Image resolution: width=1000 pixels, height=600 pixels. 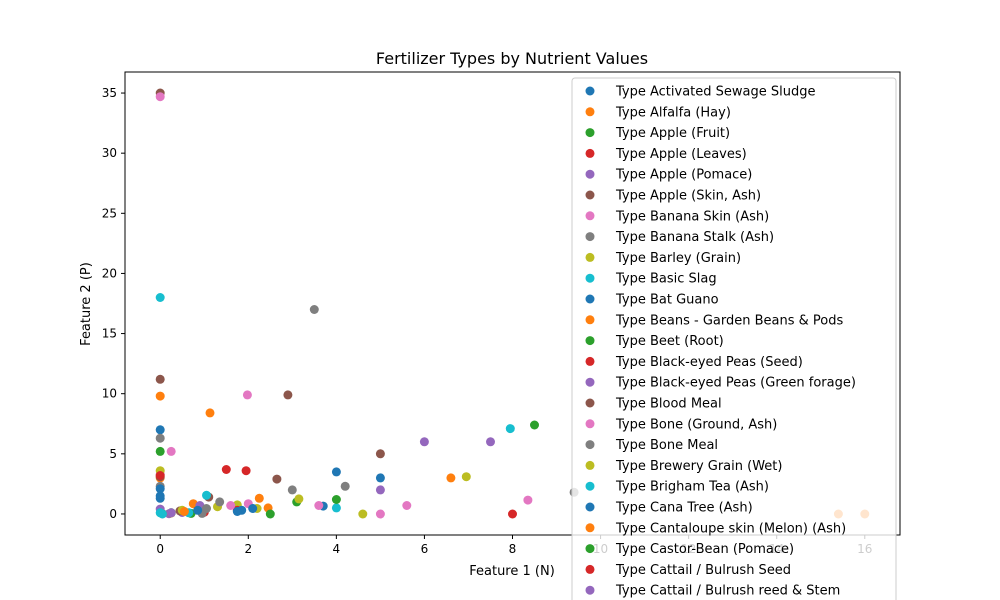 I want to click on legend-label: Type Brewery Grain (Wet), so click(x=698, y=466).